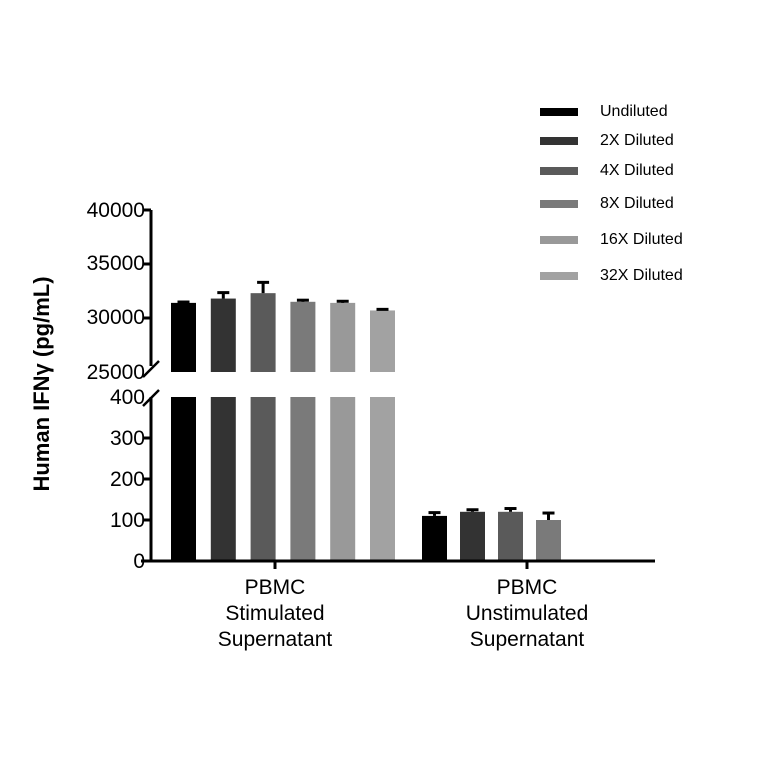 The height and width of the screenshot is (764, 764). What do you see at coordinates (115, 263) in the screenshot?
I see `tick-label-35000: 35000` at bounding box center [115, 263].